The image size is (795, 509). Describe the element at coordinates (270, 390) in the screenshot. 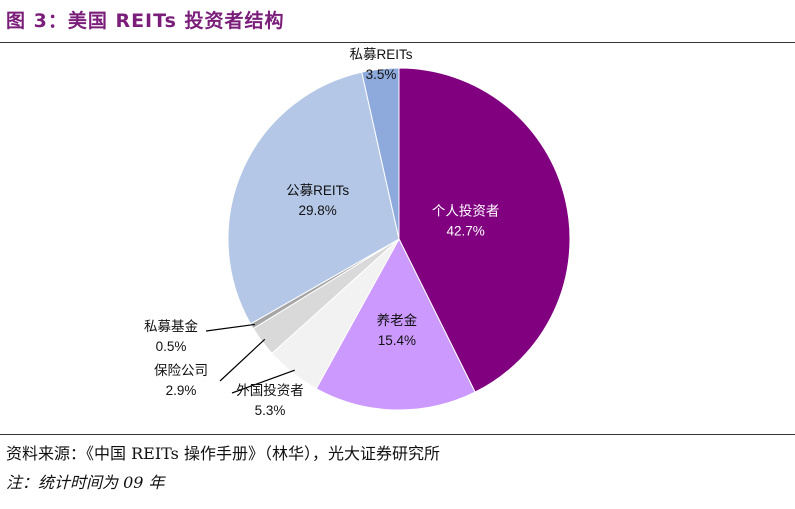

I see `slice-name-label: 外国投资者` at that location.